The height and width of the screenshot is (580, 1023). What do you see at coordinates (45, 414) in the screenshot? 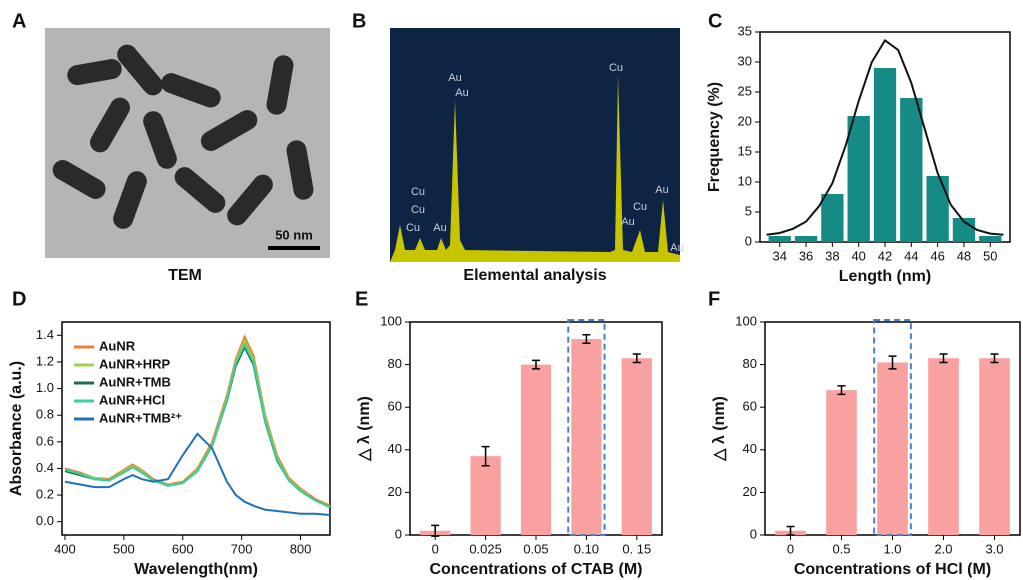
I see `y-tick-label: 0.8` at bounding box center [45, 414].